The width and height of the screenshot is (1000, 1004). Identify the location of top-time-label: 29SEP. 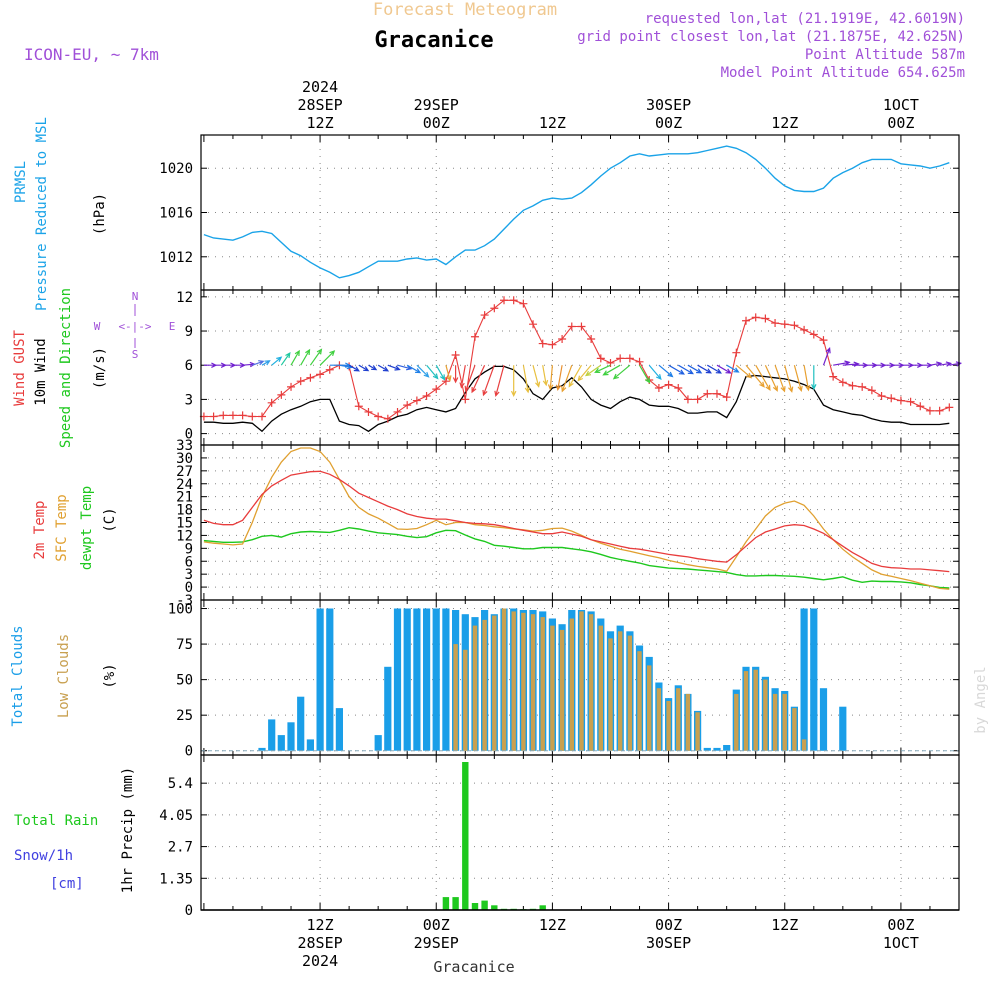
(436, 105).